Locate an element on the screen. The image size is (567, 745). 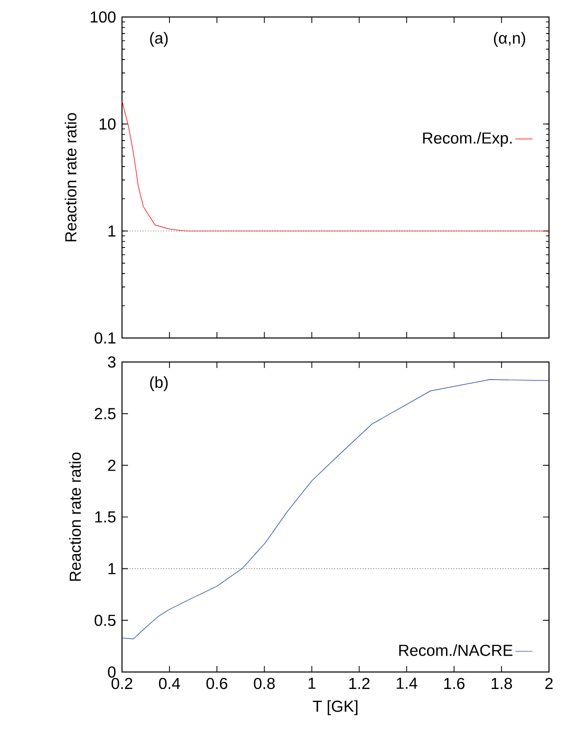
annotation: (a) is located at coordinates (159, 39).